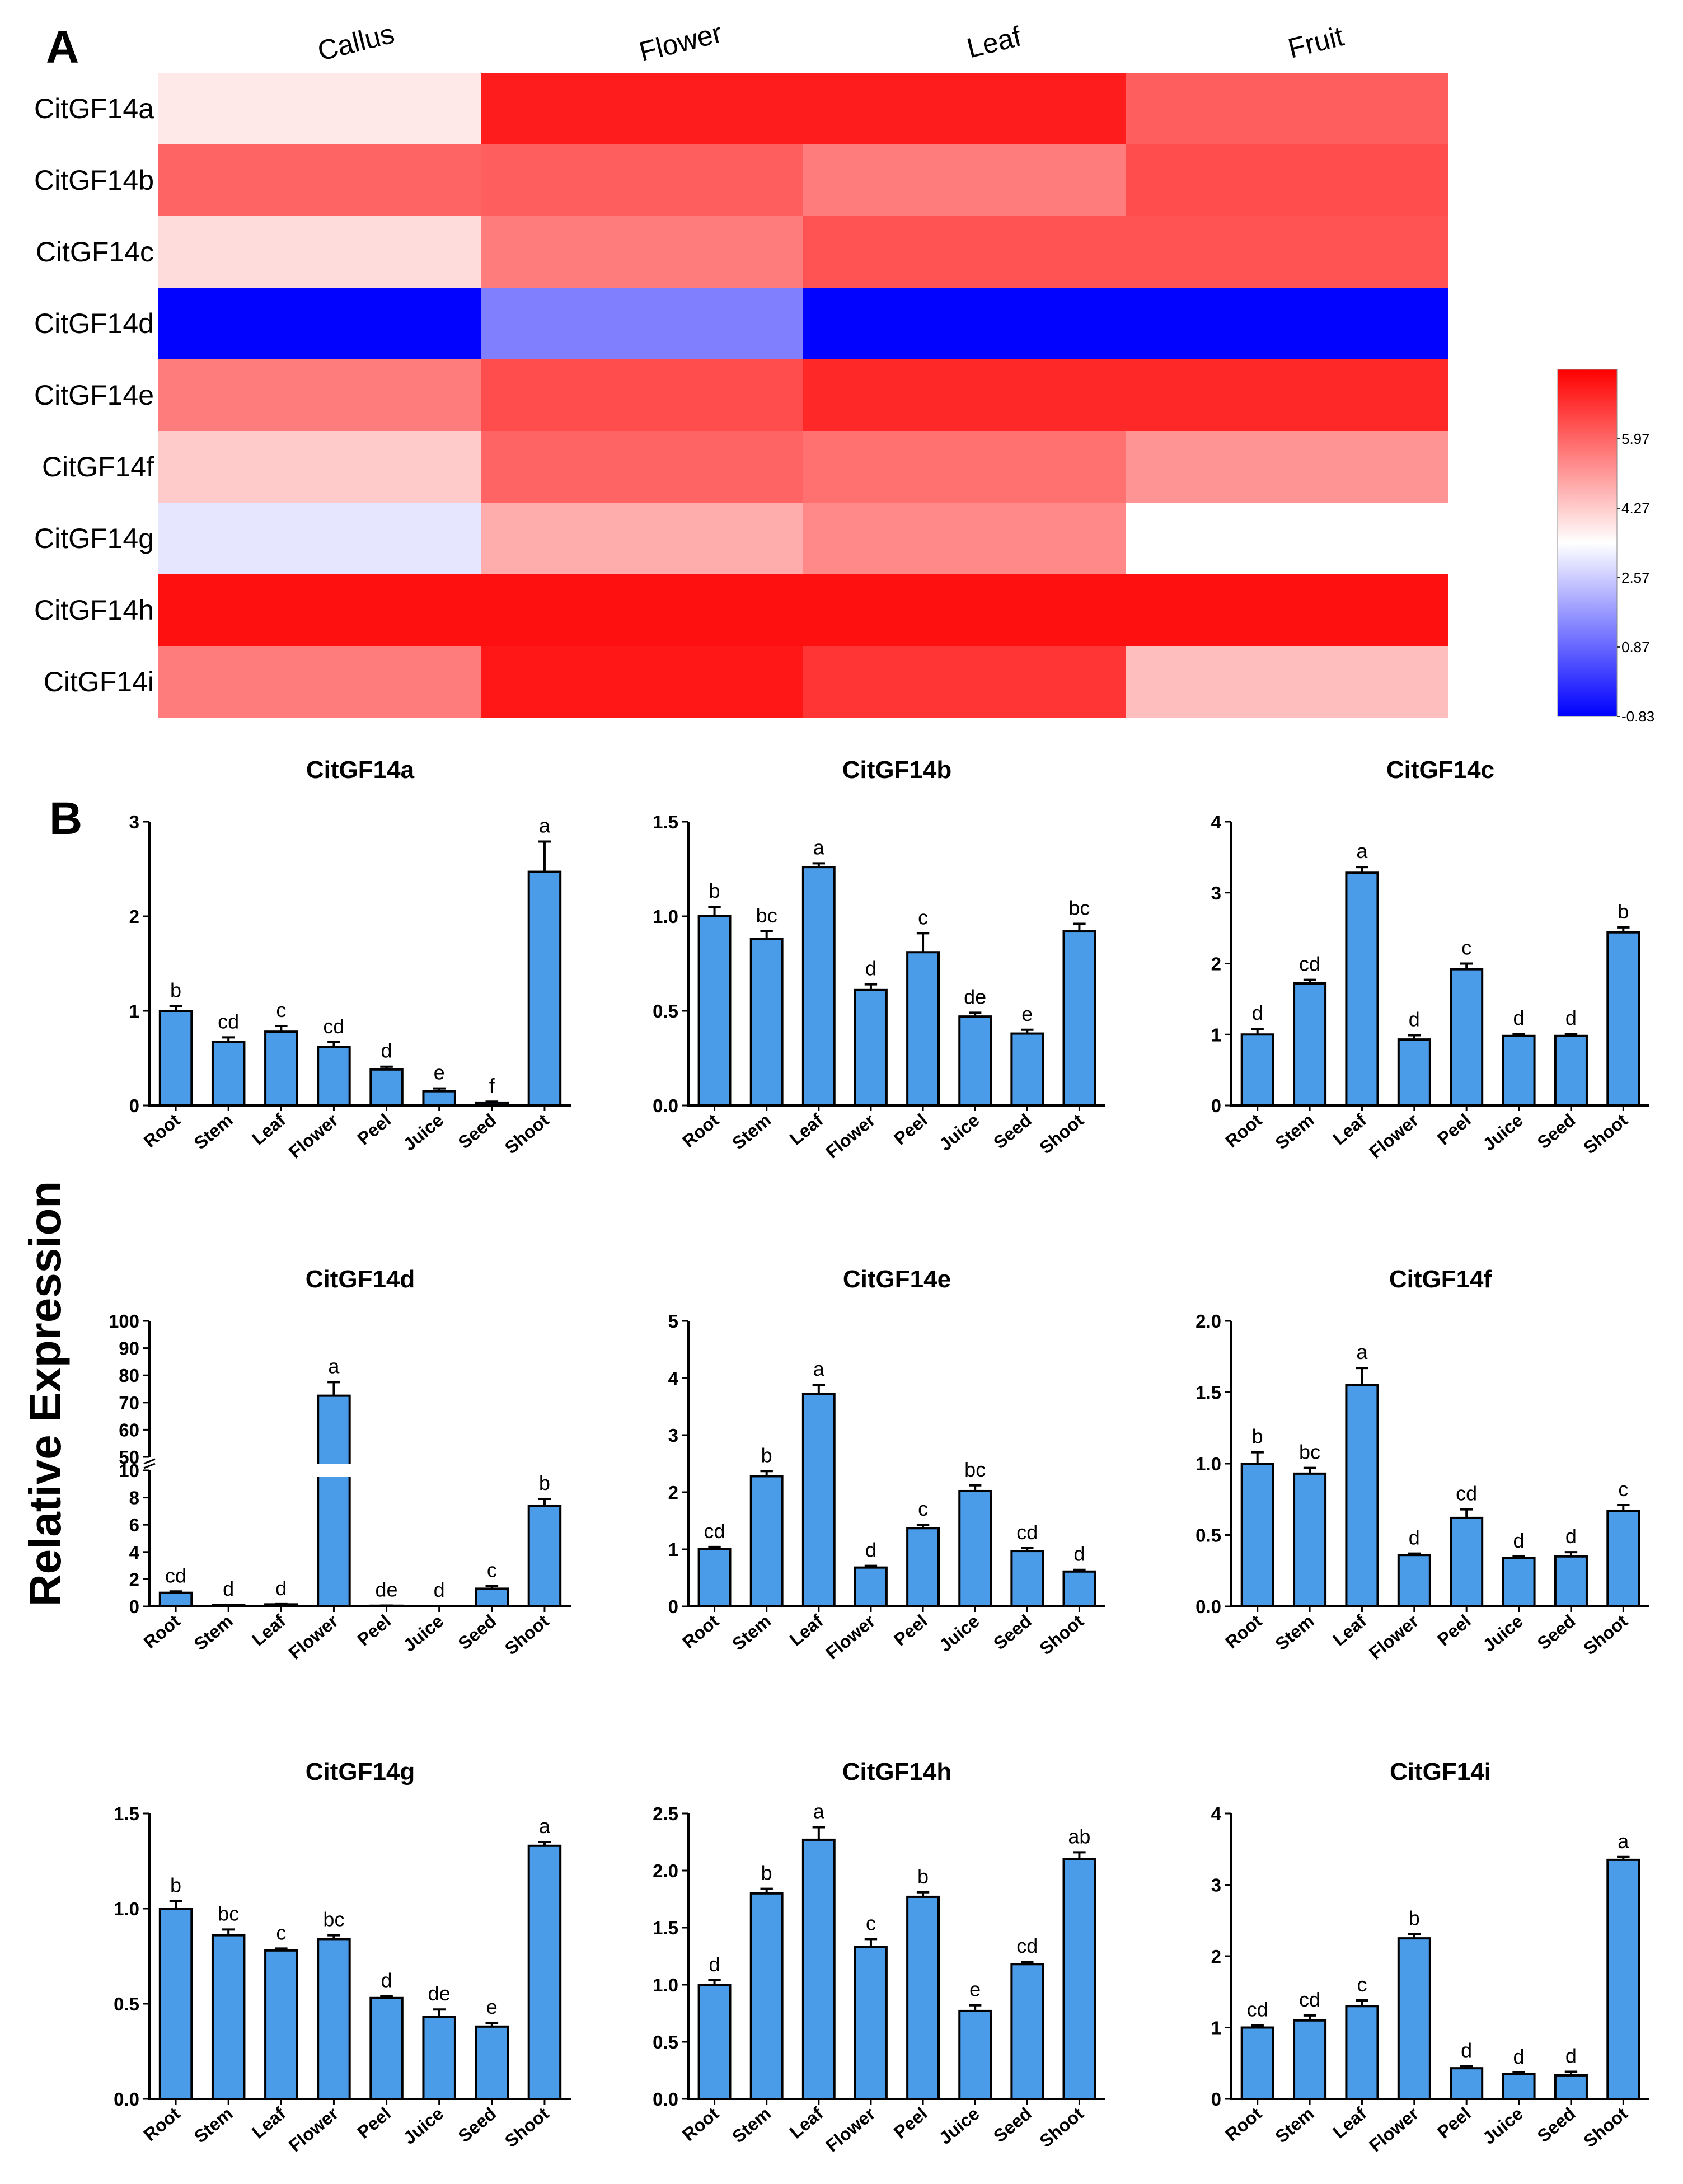 The width and height of the screenshot is (1683, 2184). Describe the element at coordinates (129, 1429) in the screenshot. I see `y-tick-label: 60` at that location.